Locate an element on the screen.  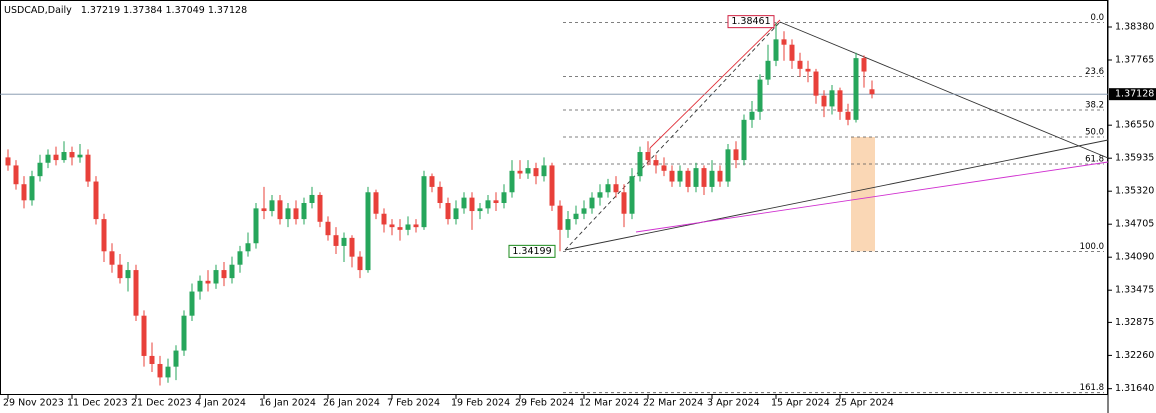
fib-high-label-box is located at coordinates (751, 22).